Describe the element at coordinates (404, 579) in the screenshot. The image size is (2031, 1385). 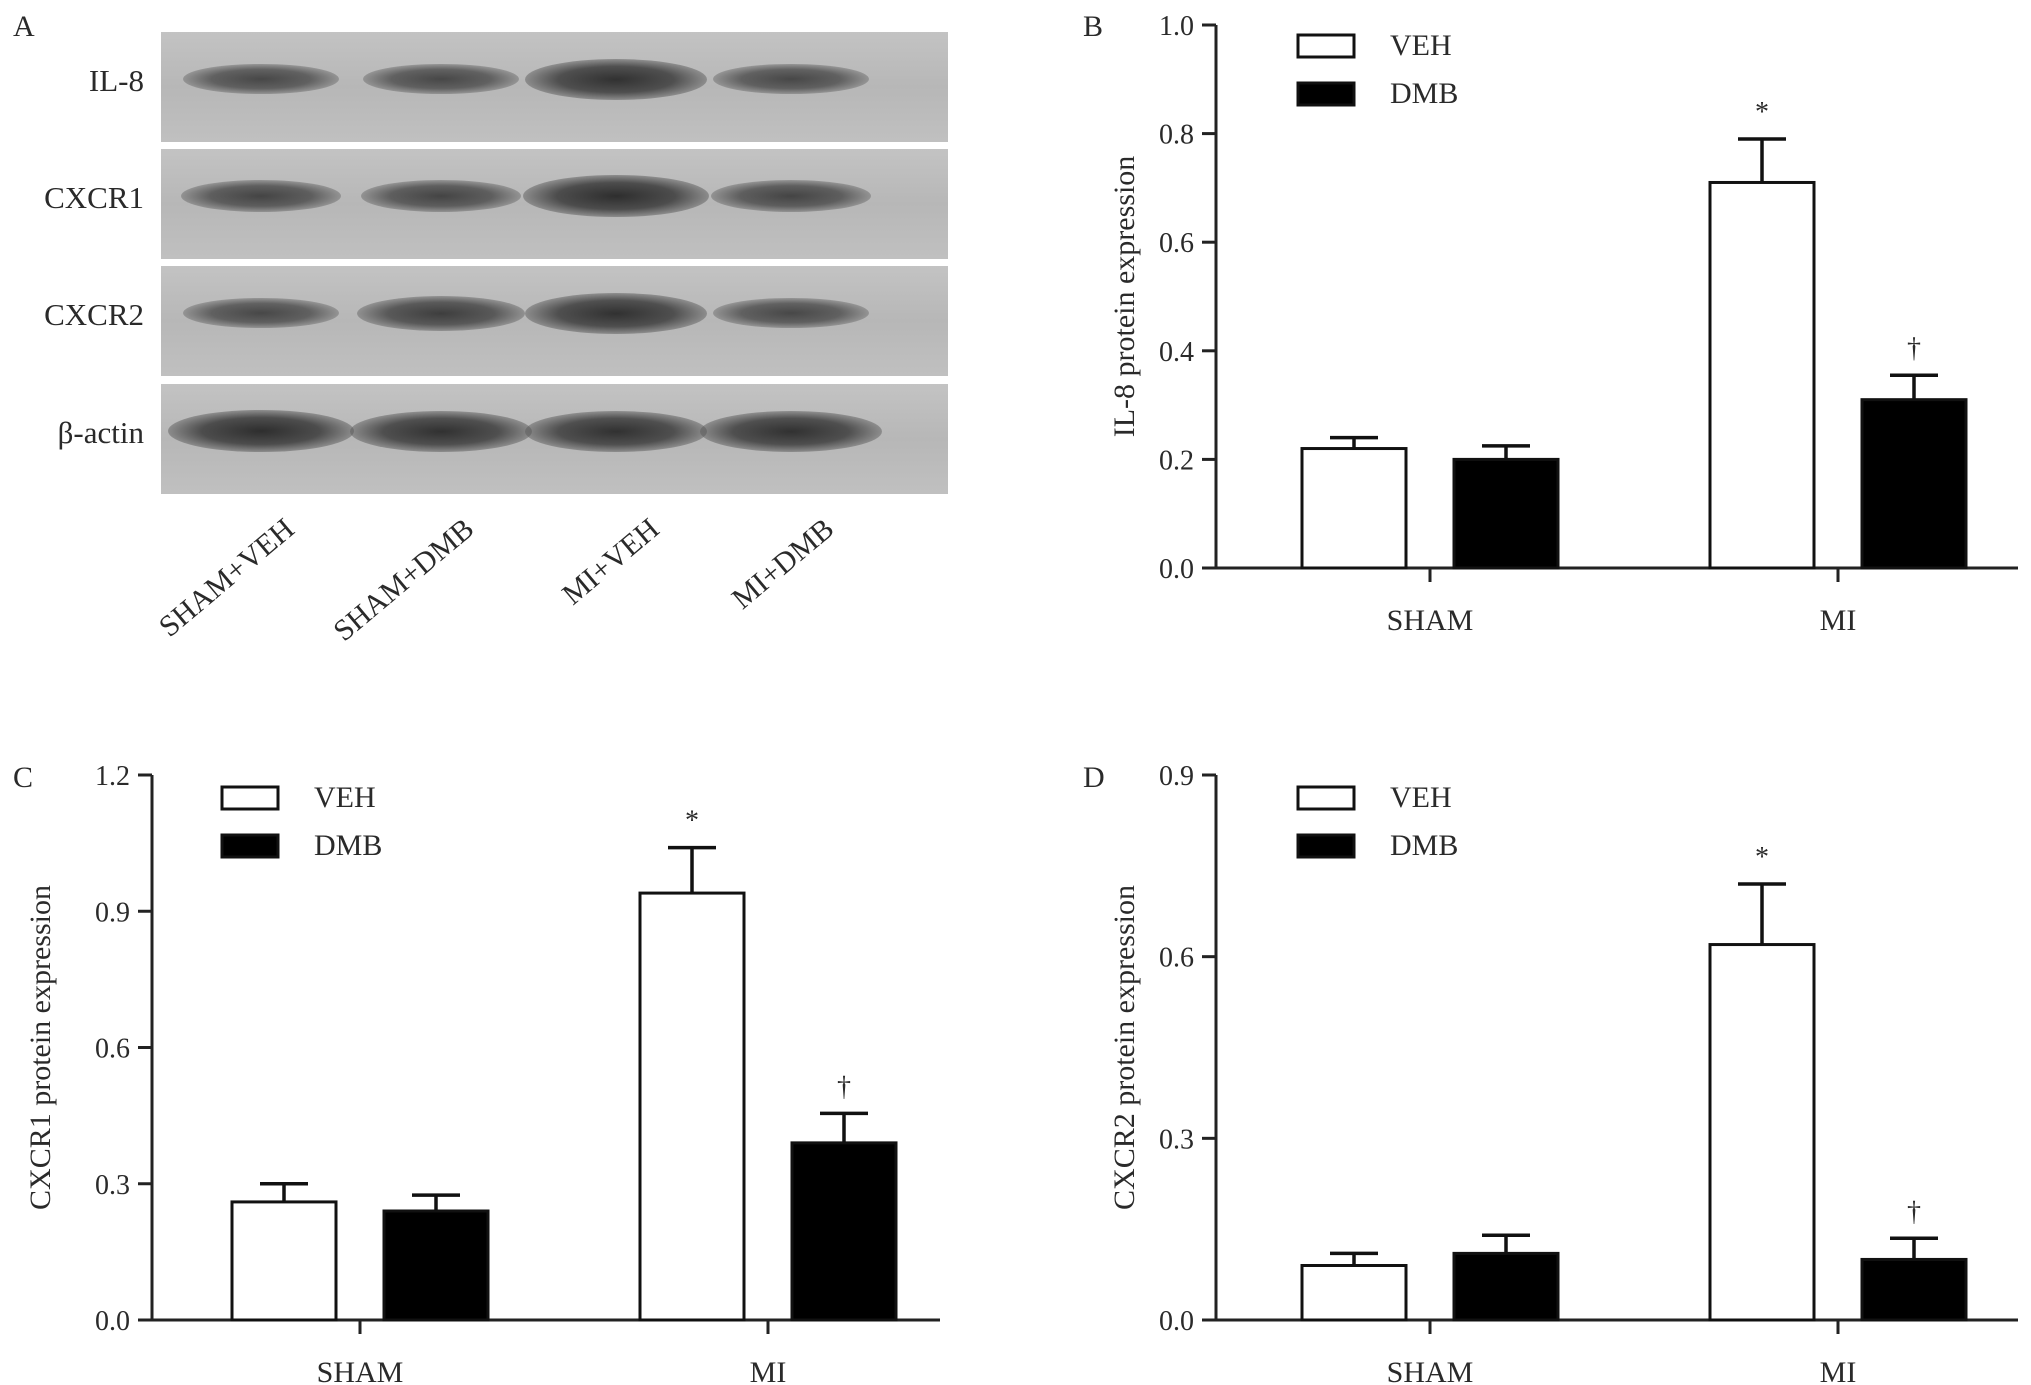
I see `lane-label: SHAM+DMB` at that location.